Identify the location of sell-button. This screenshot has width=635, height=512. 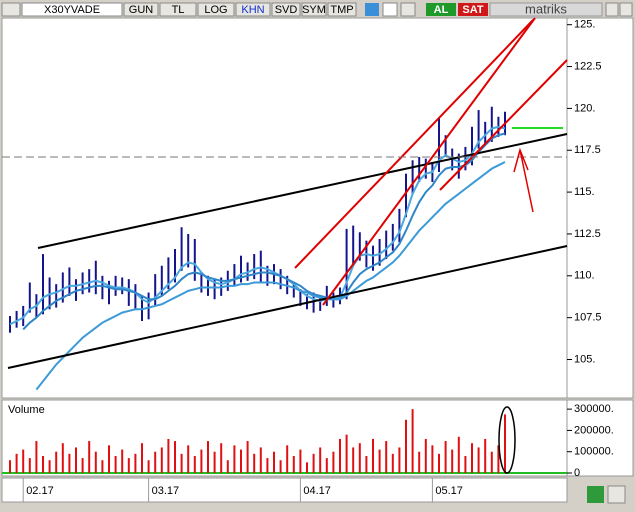
(473, 9).